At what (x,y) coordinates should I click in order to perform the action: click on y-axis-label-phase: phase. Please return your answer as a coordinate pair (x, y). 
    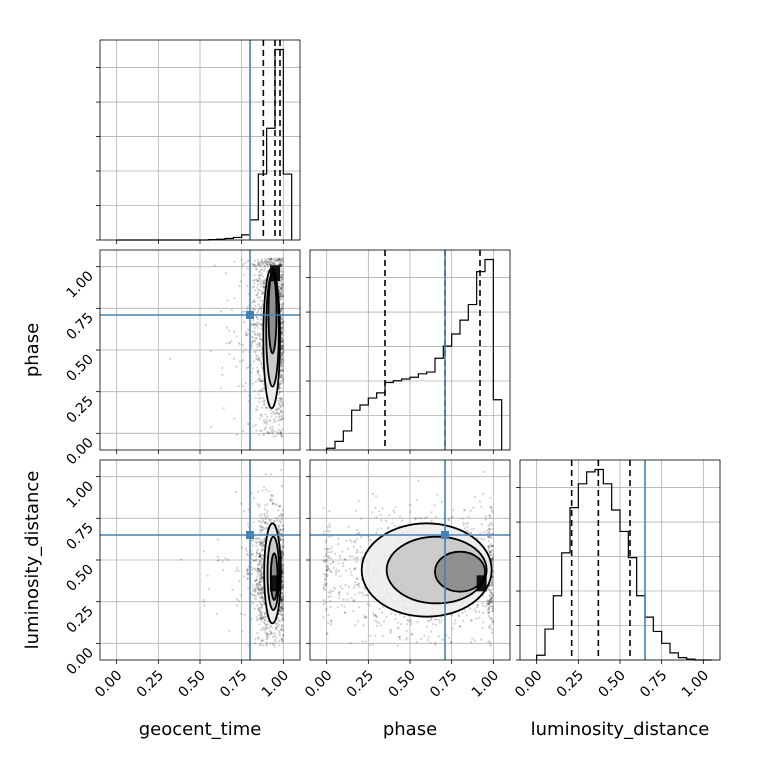
    Looking at the image, I should click on (32, 350).